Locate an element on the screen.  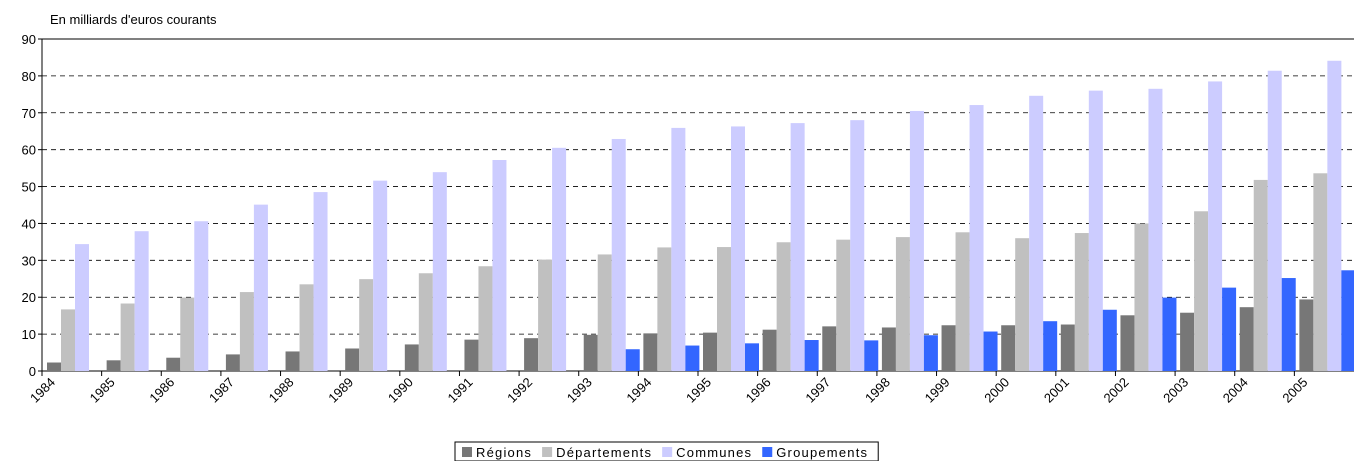
x-tick-label: 2003 is located at coordinates (1175, 390).